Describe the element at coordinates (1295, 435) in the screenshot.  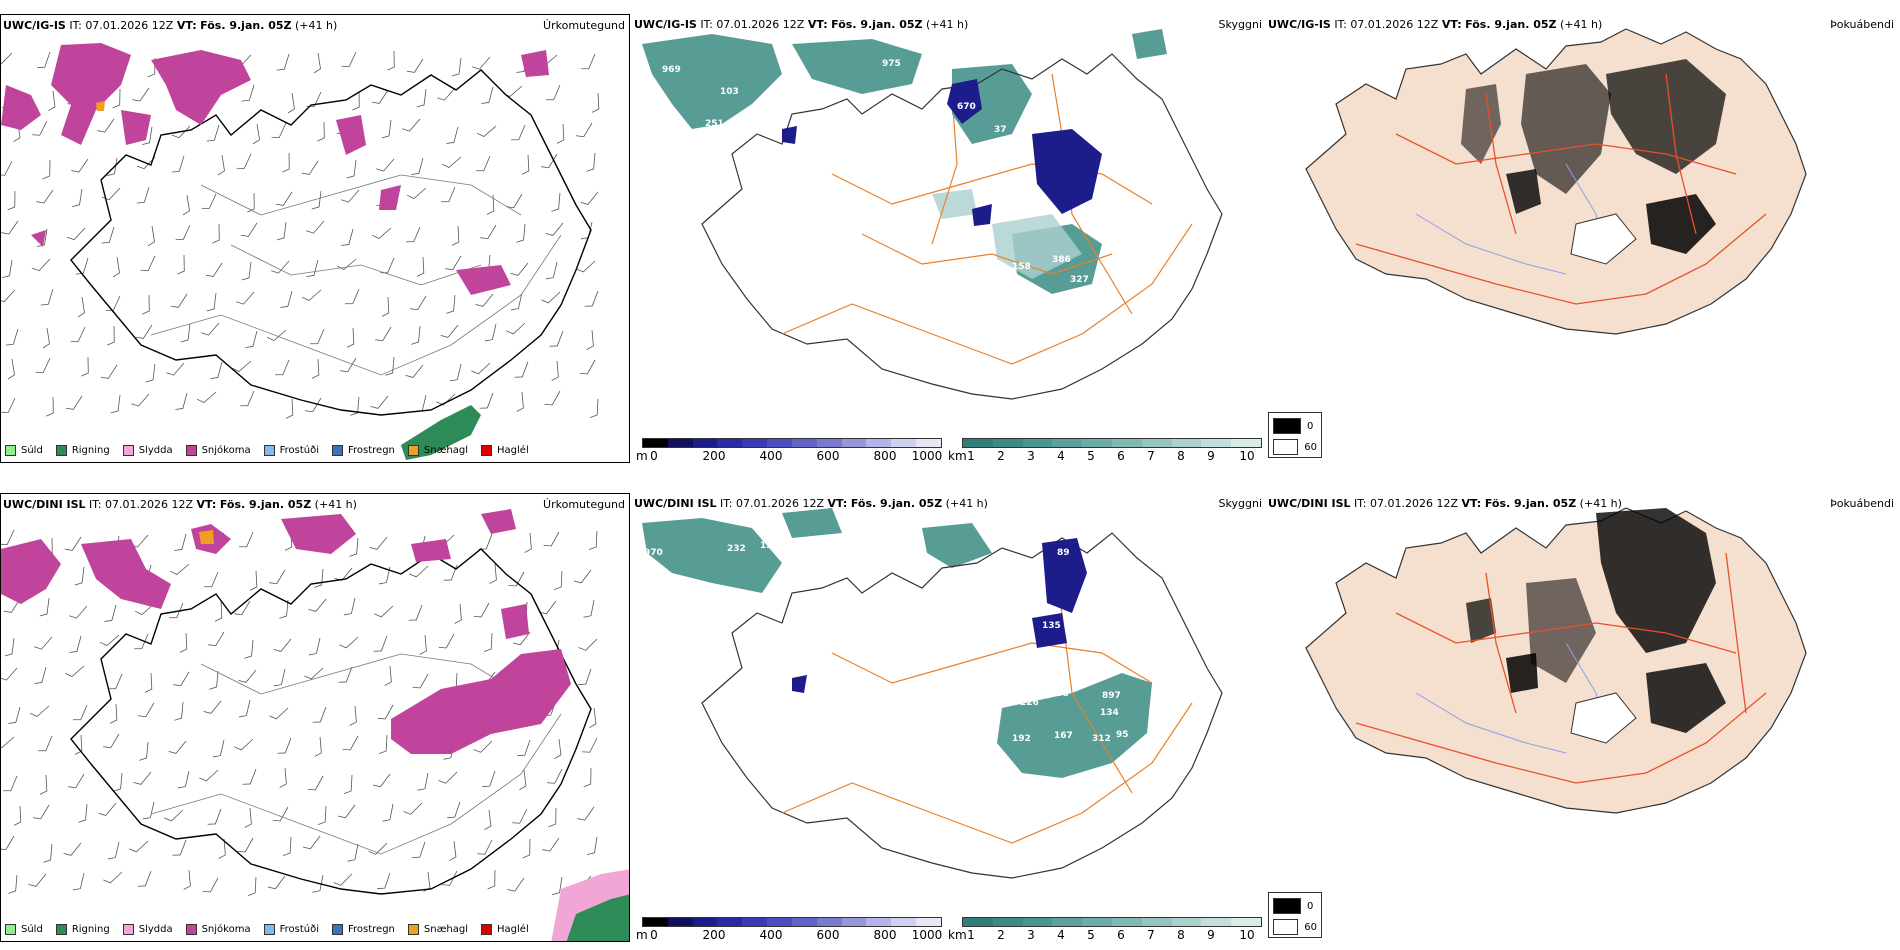
I see `fog-legend-top: 0 60` at that location.